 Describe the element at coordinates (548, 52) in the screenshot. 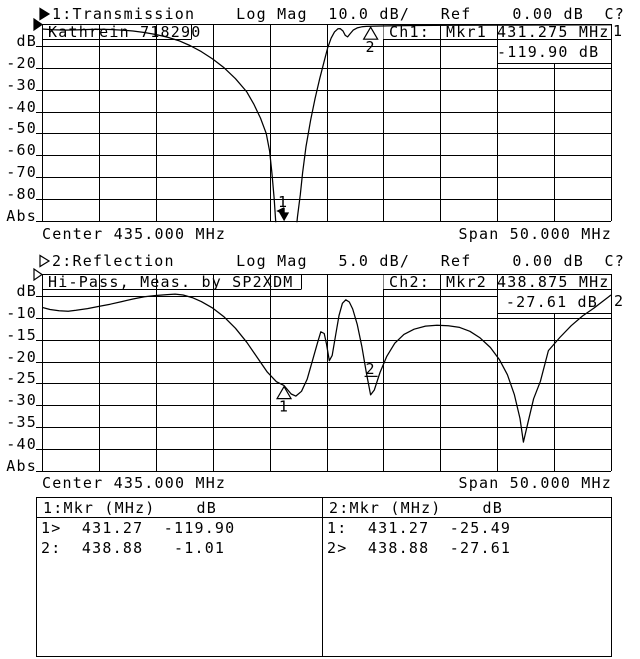

I see `ch1-marker-level: -119.90 dB` at that location.